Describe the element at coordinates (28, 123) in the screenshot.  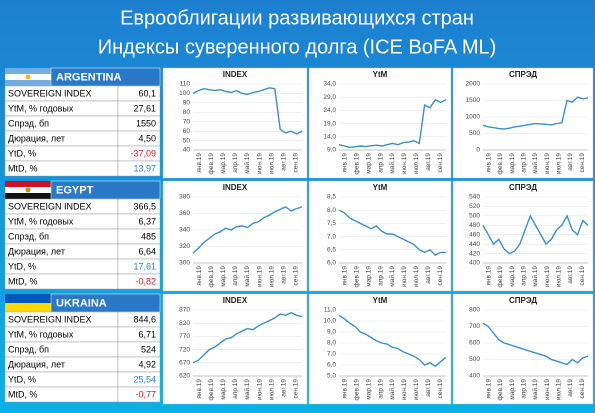
I see `table-label: Спрэд, бп` at that location.